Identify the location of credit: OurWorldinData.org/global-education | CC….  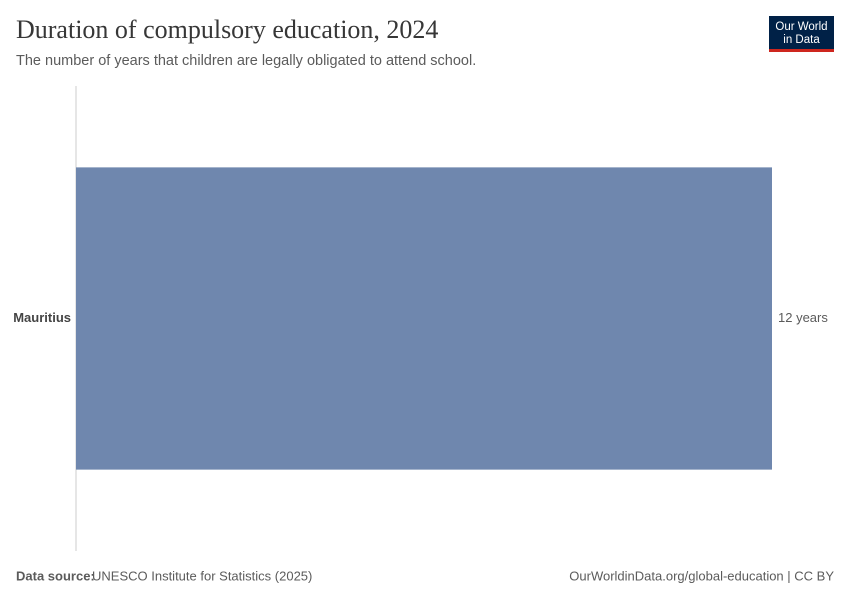
(701, 575).